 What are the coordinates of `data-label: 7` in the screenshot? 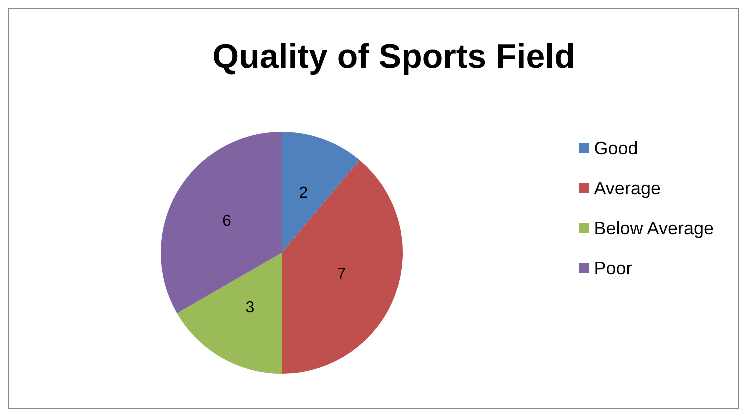 It's located at (341, 275).